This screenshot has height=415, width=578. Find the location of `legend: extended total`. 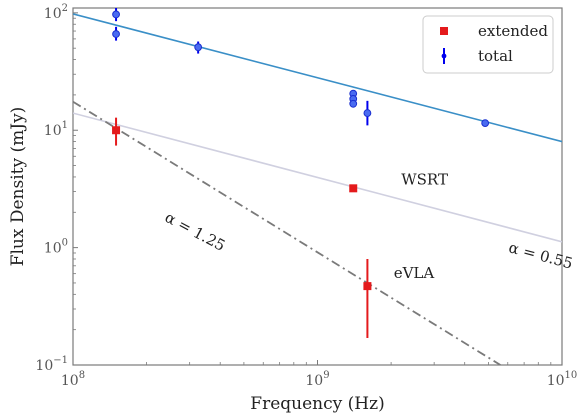

legend: extended total is located at coordinates (488, 44).